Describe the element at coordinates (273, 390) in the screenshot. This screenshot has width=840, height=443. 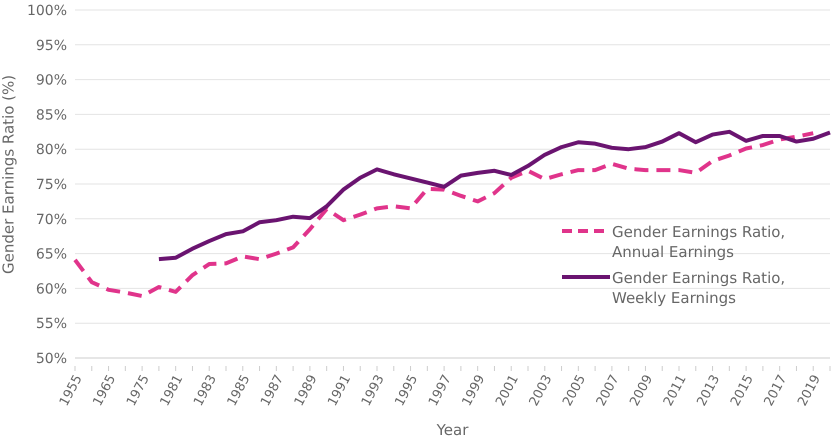
I see `x-tick-label: 1987` at that location.